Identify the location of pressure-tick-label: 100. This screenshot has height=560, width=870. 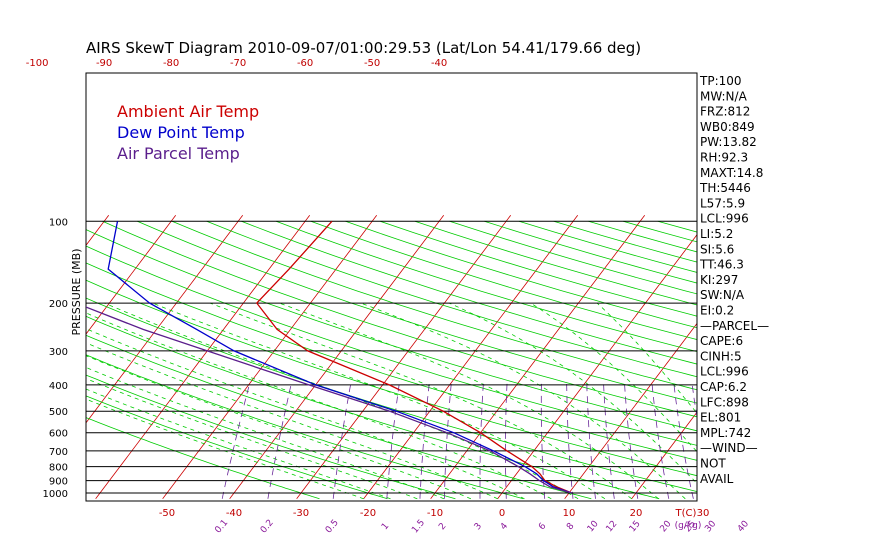
(58, 222).